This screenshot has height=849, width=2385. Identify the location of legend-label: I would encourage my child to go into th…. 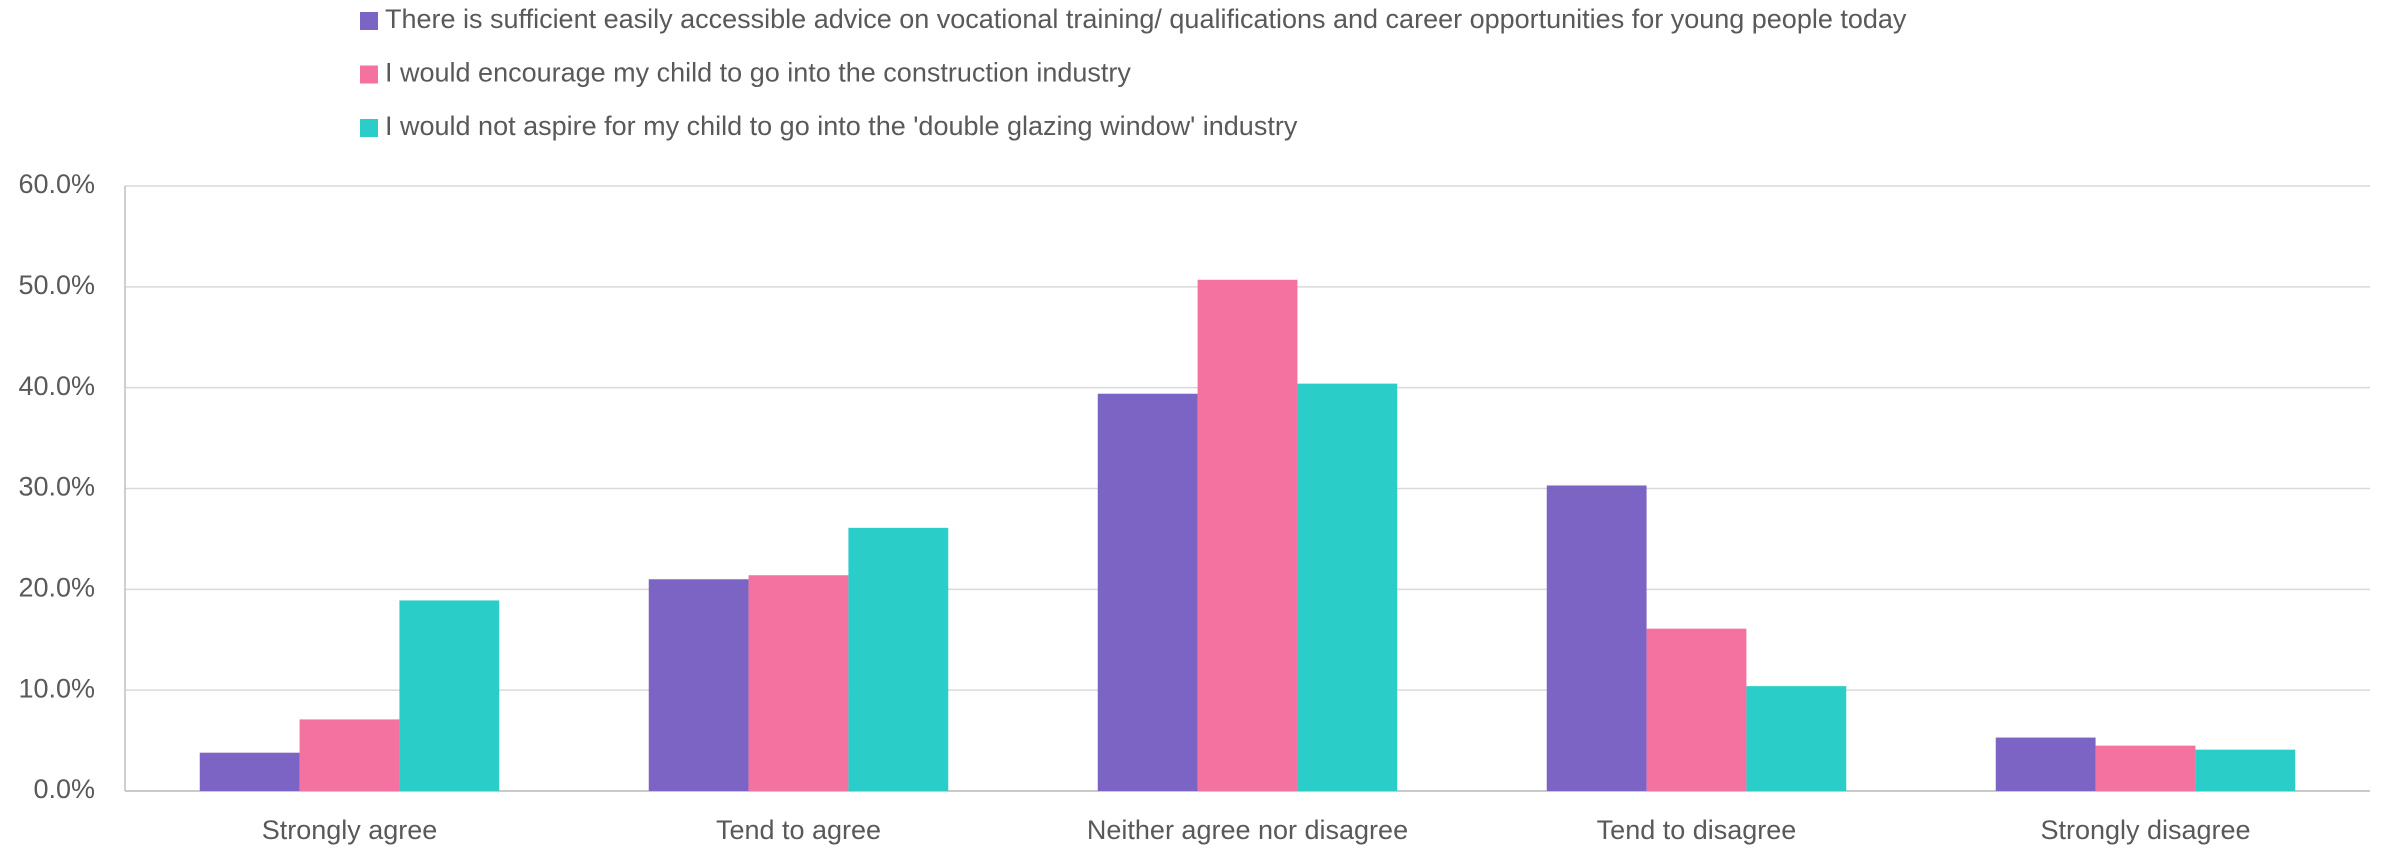
(758, 73).